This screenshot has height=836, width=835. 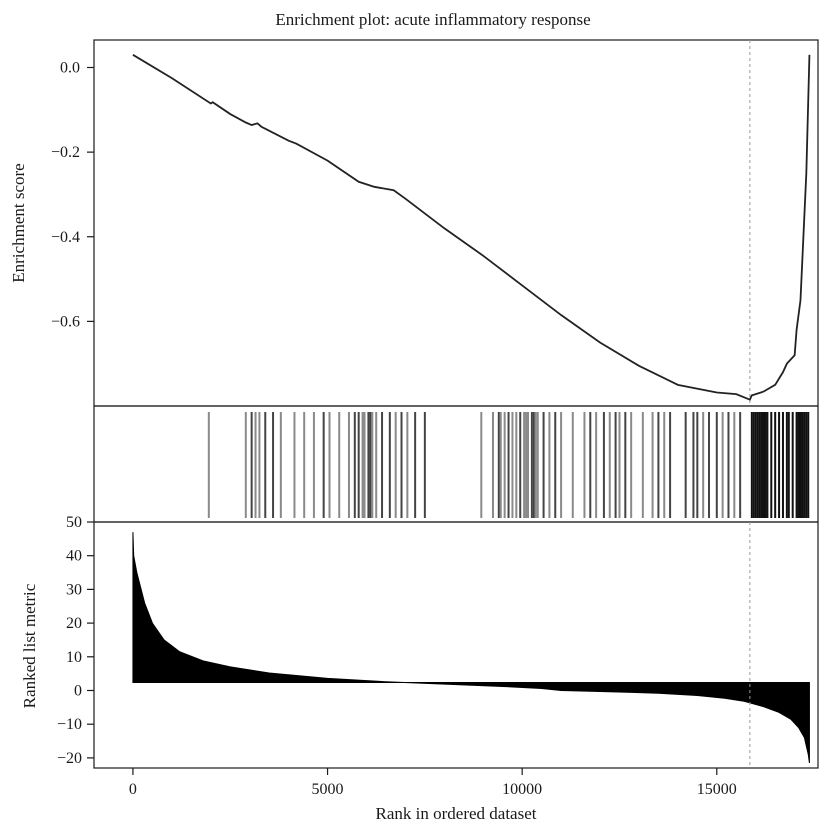 I want to click on rank-y-axis: 50 40 30 20 10 0 −10 −20, so click(x=75, y=640).